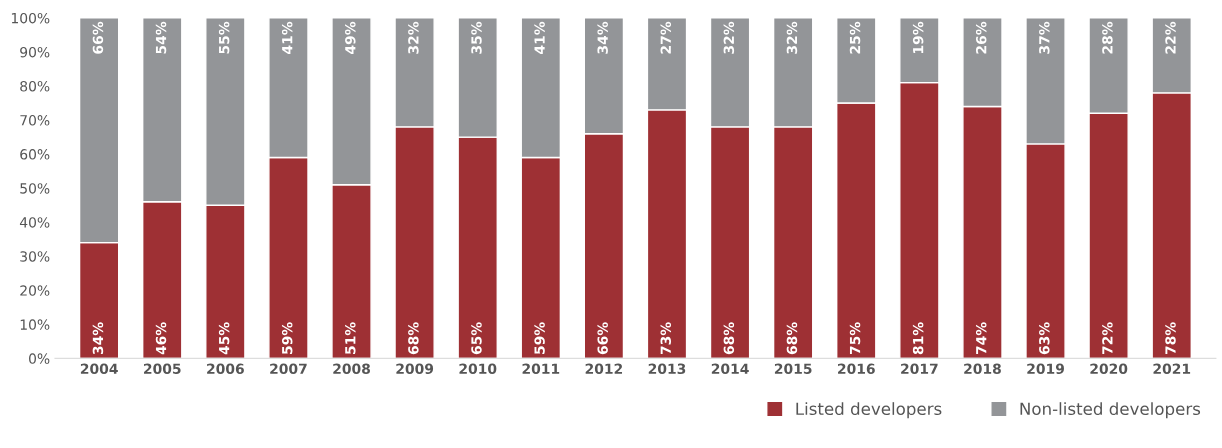  I want to click on x-tick-label: 2009, so click(415, 369).